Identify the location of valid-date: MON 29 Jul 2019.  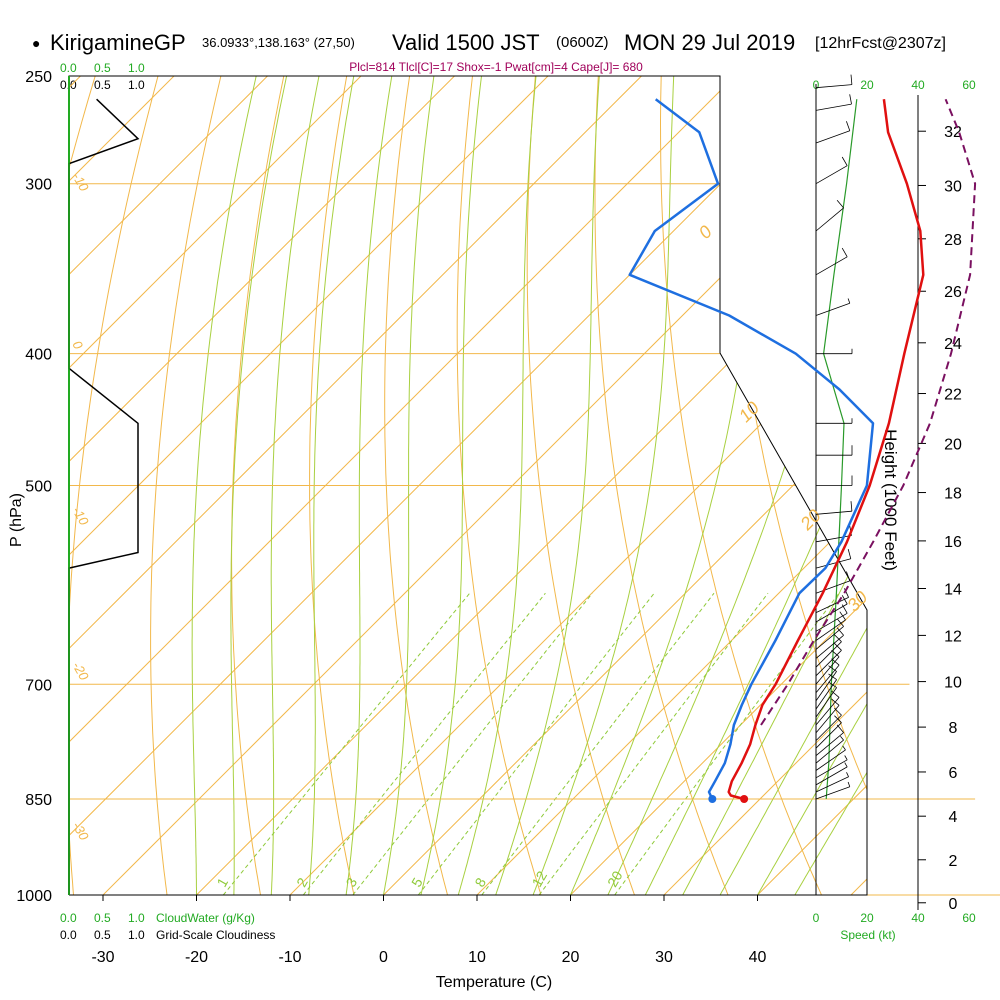
(709, 42).